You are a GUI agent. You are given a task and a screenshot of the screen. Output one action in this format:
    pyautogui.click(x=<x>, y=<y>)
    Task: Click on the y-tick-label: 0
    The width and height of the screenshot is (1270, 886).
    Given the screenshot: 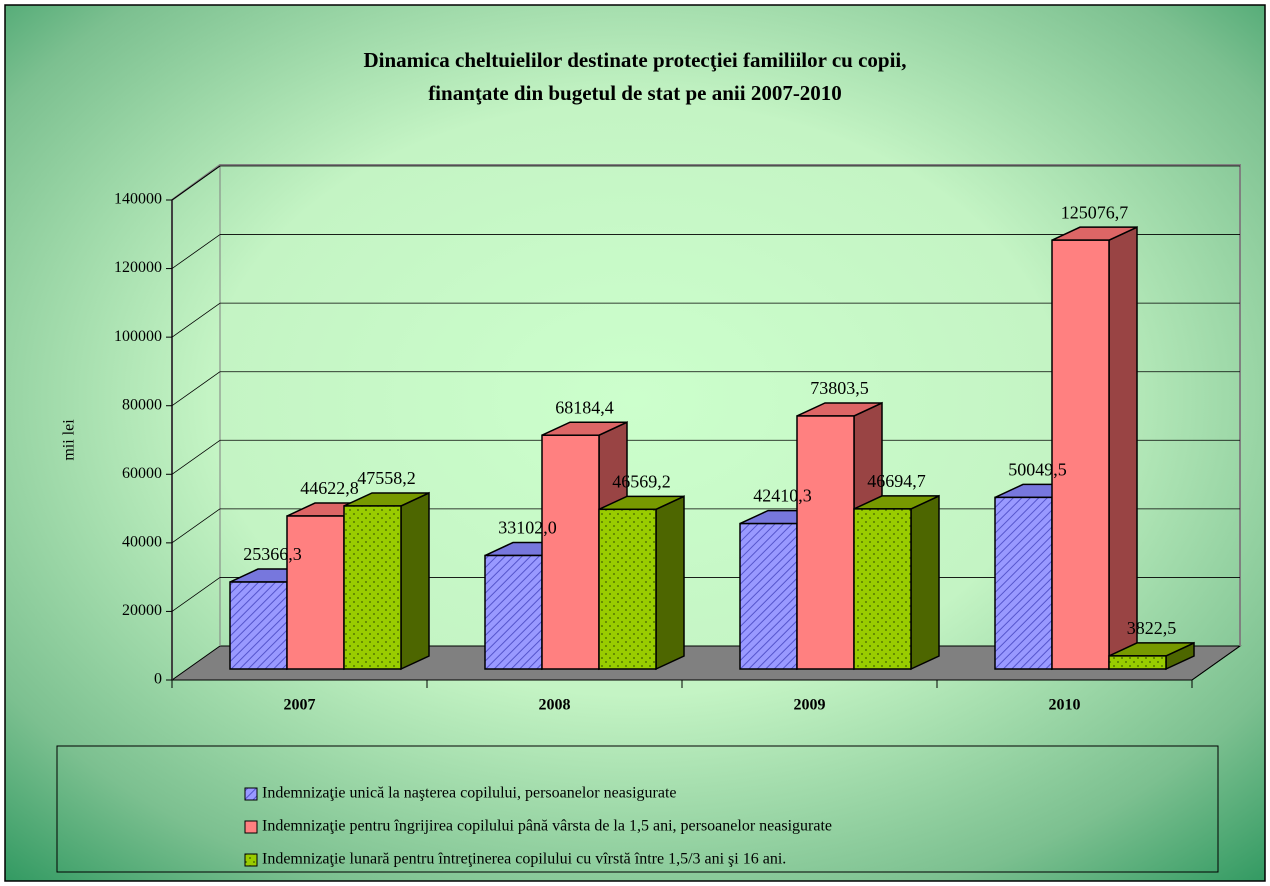 What is the action you would take?
    pyautogui.click(x=158, y=679)
    